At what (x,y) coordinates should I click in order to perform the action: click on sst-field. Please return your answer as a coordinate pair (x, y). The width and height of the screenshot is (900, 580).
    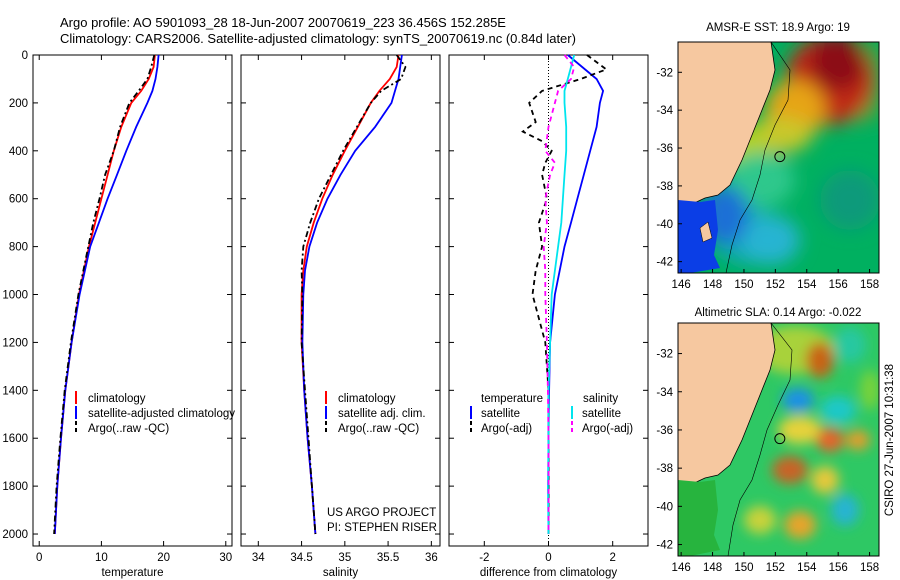
    Looking at the image, I should click on (790, 153).